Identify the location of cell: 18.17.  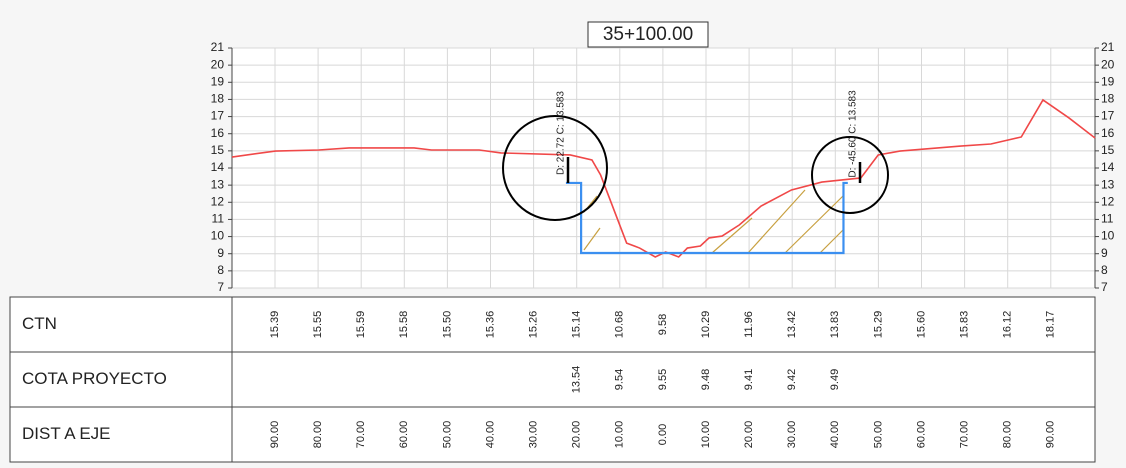
(1051, 325).